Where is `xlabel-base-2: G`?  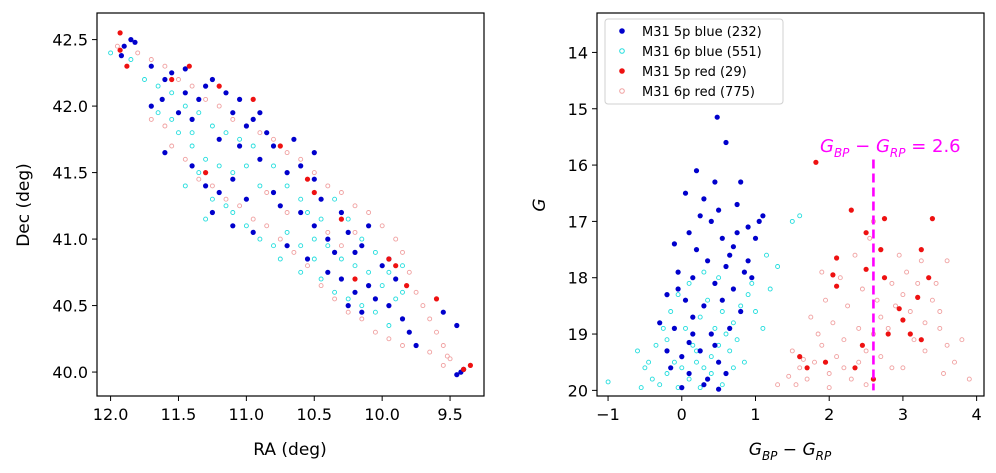 xlabel-base-2: G is located at coordinates (808, 450).